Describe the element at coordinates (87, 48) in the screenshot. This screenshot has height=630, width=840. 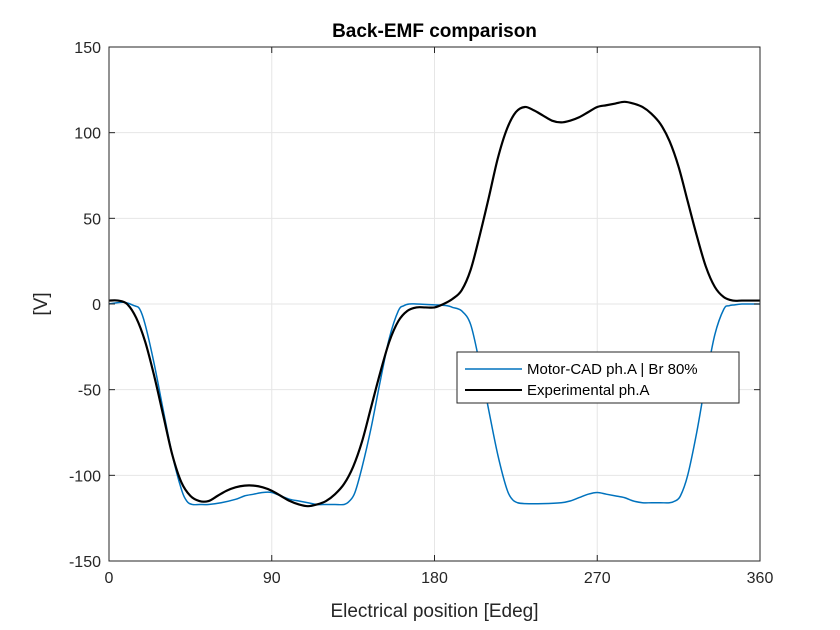
I see `y-tick-label: 150` at that location.